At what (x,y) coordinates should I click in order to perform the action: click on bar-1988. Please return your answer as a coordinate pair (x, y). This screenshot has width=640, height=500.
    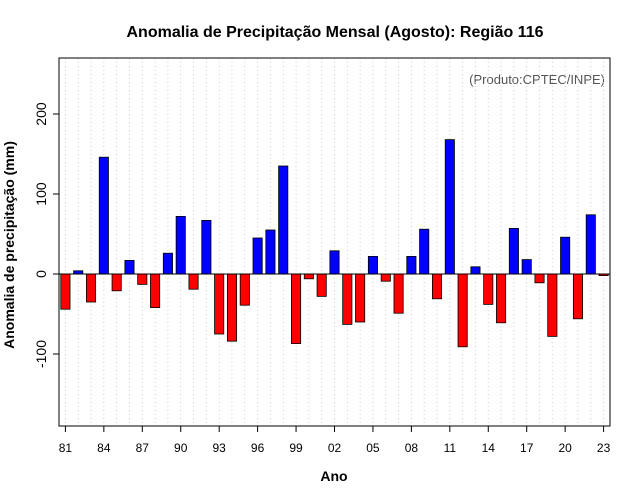
    Looking at the image, I should click on (155, 290).